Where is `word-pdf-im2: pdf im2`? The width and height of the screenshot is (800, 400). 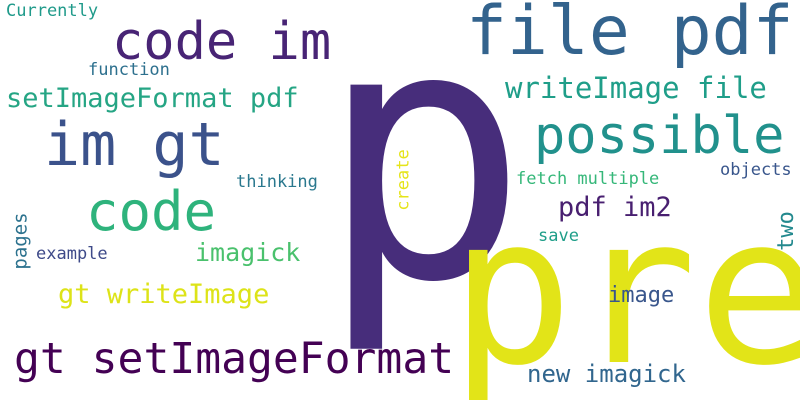
word-pdf-im2: pdf im2 is located at coordinates (615, 207).